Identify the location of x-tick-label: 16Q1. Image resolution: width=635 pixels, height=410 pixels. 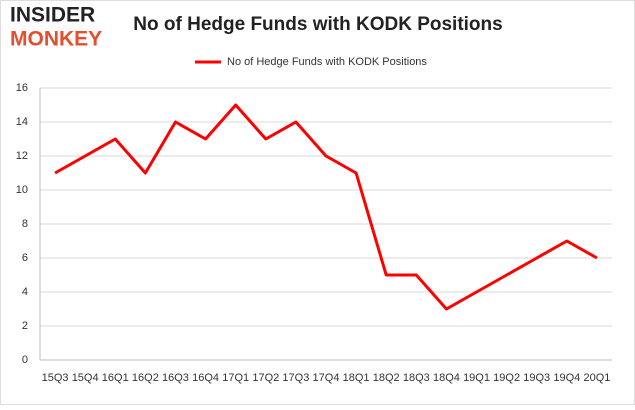
(115, 378).